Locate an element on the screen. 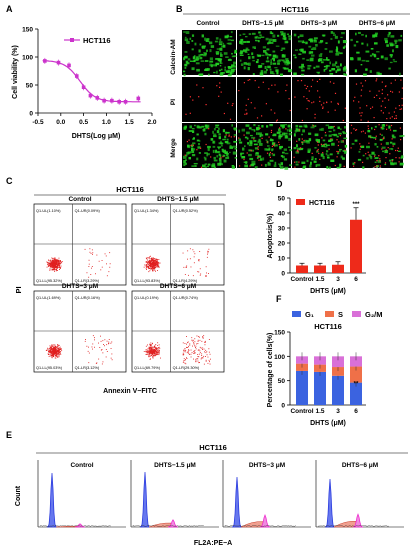 The width and height of the screenshot is (412, 550). panel-a-point is located at coordinates (58, 62).